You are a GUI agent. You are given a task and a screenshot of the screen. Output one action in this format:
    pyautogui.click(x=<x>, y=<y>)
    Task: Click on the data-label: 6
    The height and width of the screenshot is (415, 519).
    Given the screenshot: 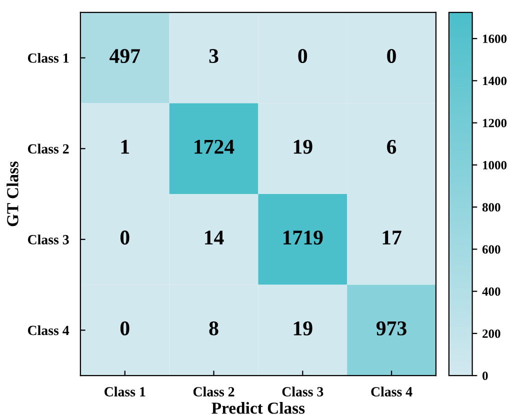 What is the action you would take?
    pyautogui.click(x=391, y=147)
    